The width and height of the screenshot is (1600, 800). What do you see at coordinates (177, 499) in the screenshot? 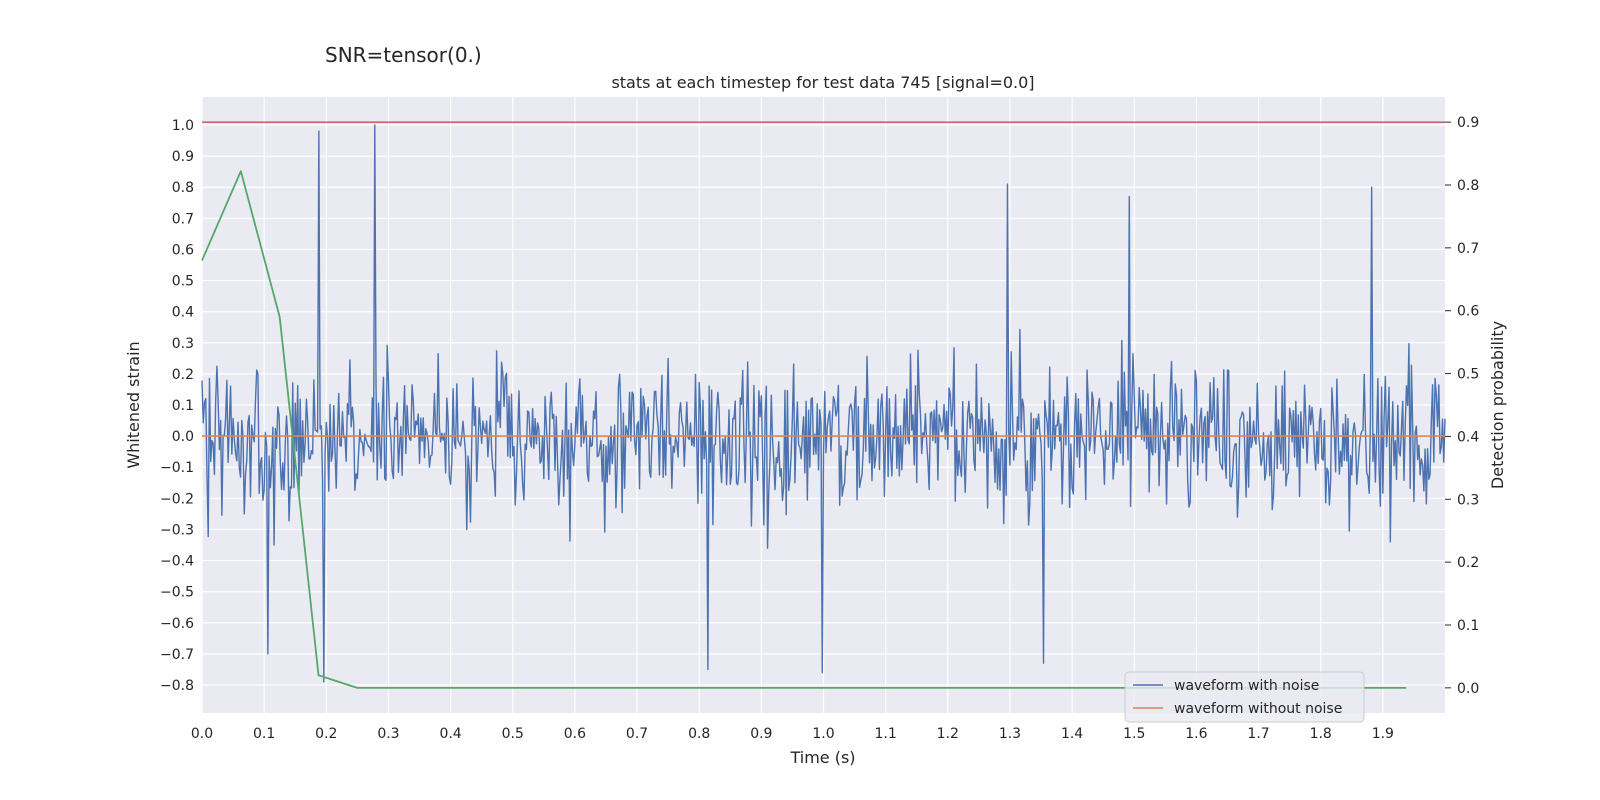
I see `y-tick-label: −0.2` at bounding box center [177, 499].